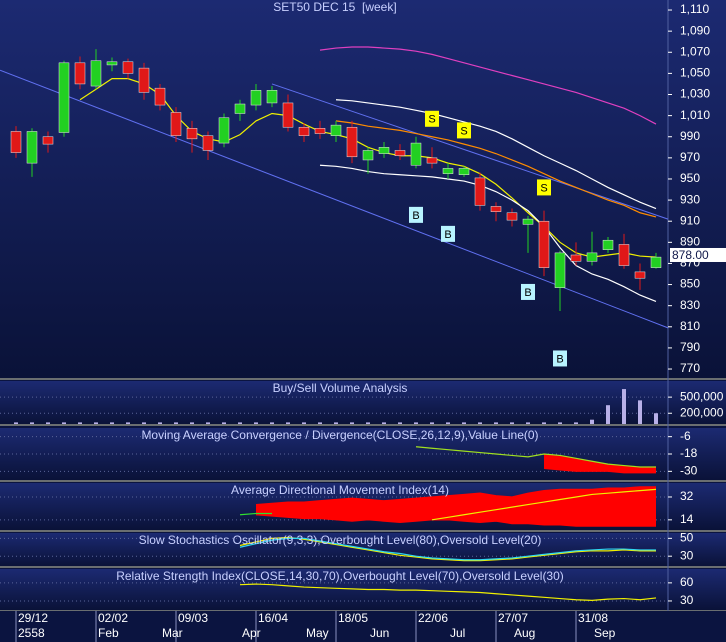  I want to click on trendline, so click(470, 151).